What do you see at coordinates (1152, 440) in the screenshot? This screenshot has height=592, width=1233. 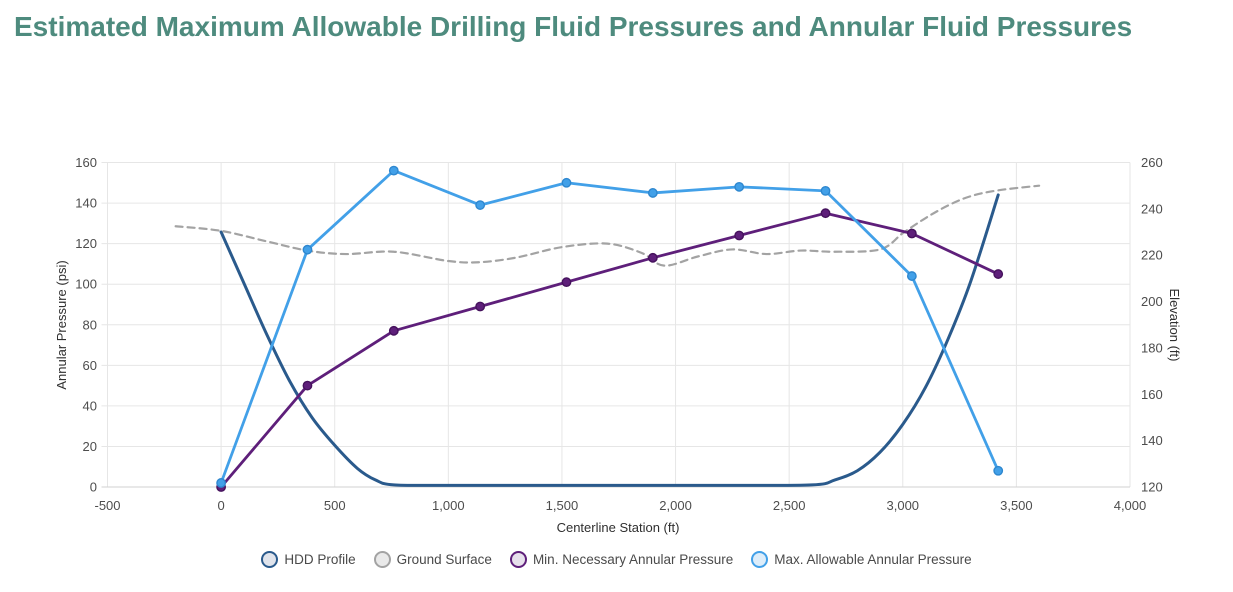 I see `y-right-tick-label: 140` at bounding box center [1152, 440].